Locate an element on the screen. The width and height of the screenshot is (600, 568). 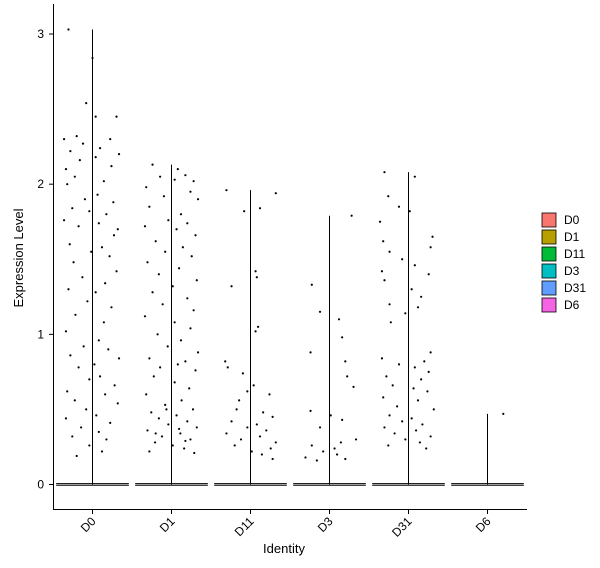
x-tick-label-D6: D6 is located at coordinates (483, 524).